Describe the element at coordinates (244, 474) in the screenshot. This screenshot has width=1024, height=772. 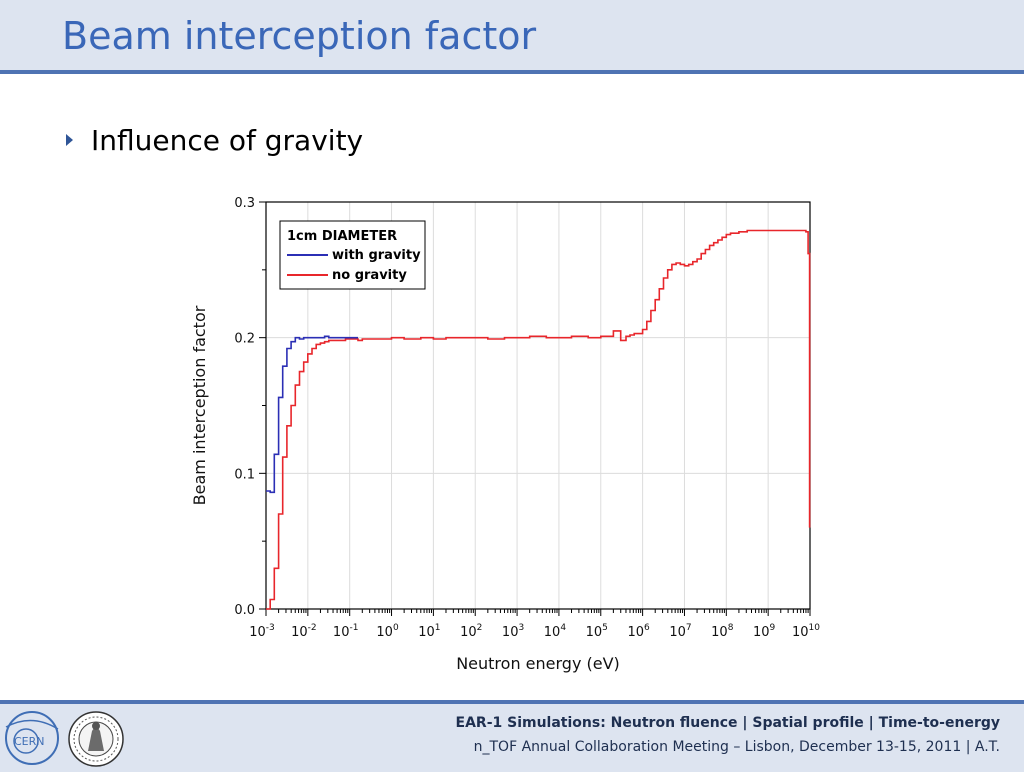
I see `y-tick-label: 0.1` at that location.